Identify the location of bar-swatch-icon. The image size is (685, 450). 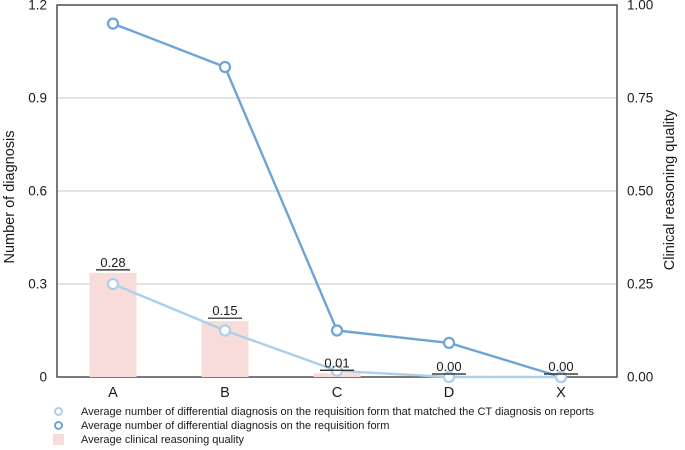
(58, 439).